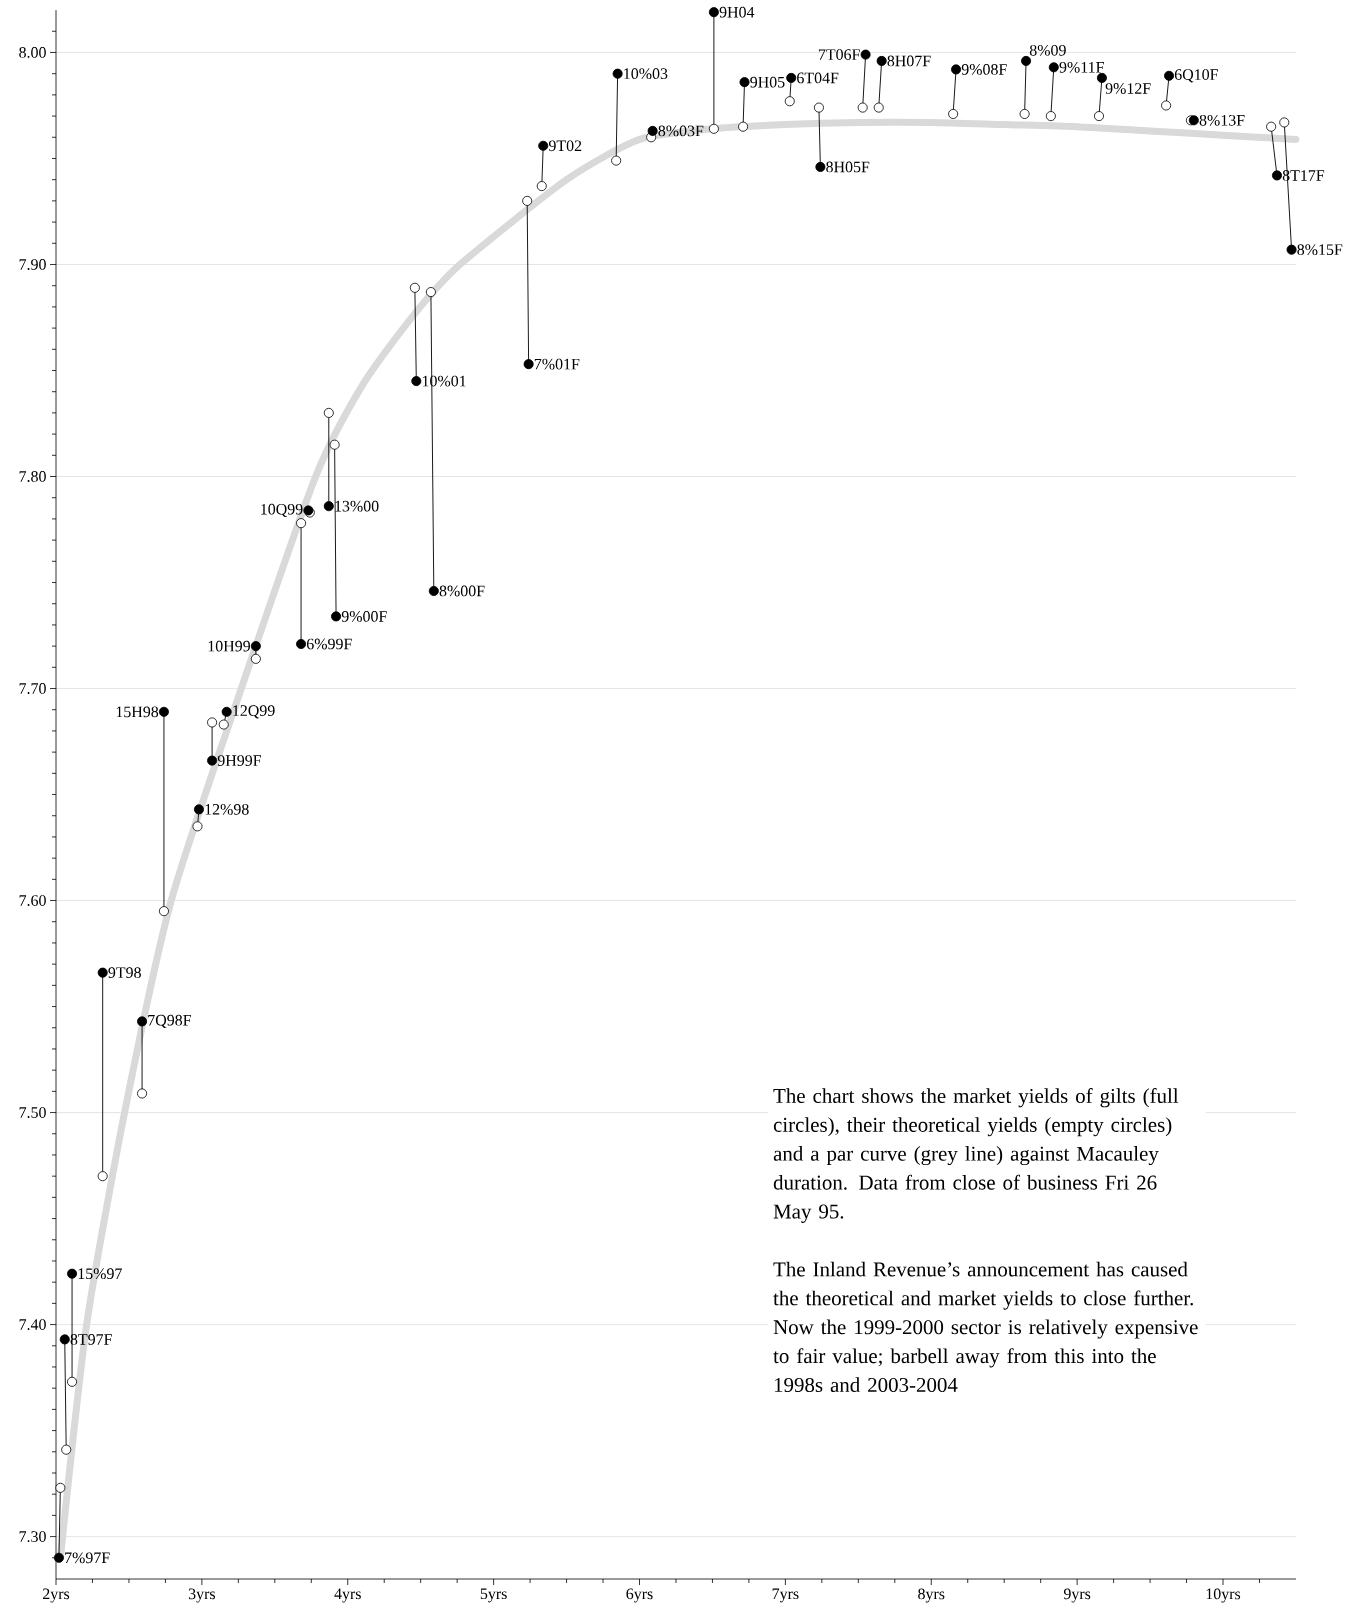 The height and width of the screenshot is (1618, 1366). I want to click on annotation: 8%03F, so click(681, 131).